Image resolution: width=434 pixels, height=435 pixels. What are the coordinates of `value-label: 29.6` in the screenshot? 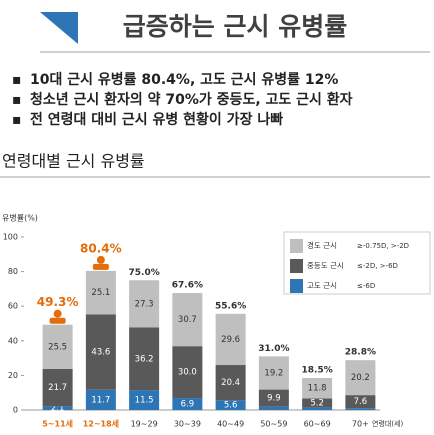 It's located at (230, 340).